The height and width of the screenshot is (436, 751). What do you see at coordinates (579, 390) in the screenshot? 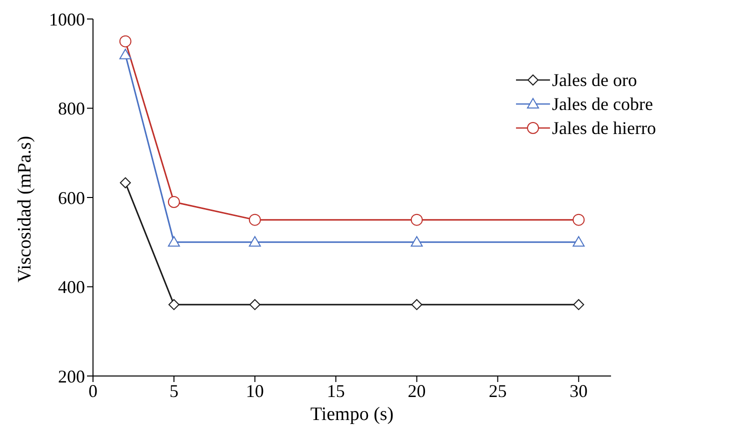
I see `x-tick-label: 30` at bounding box center [579, 390].